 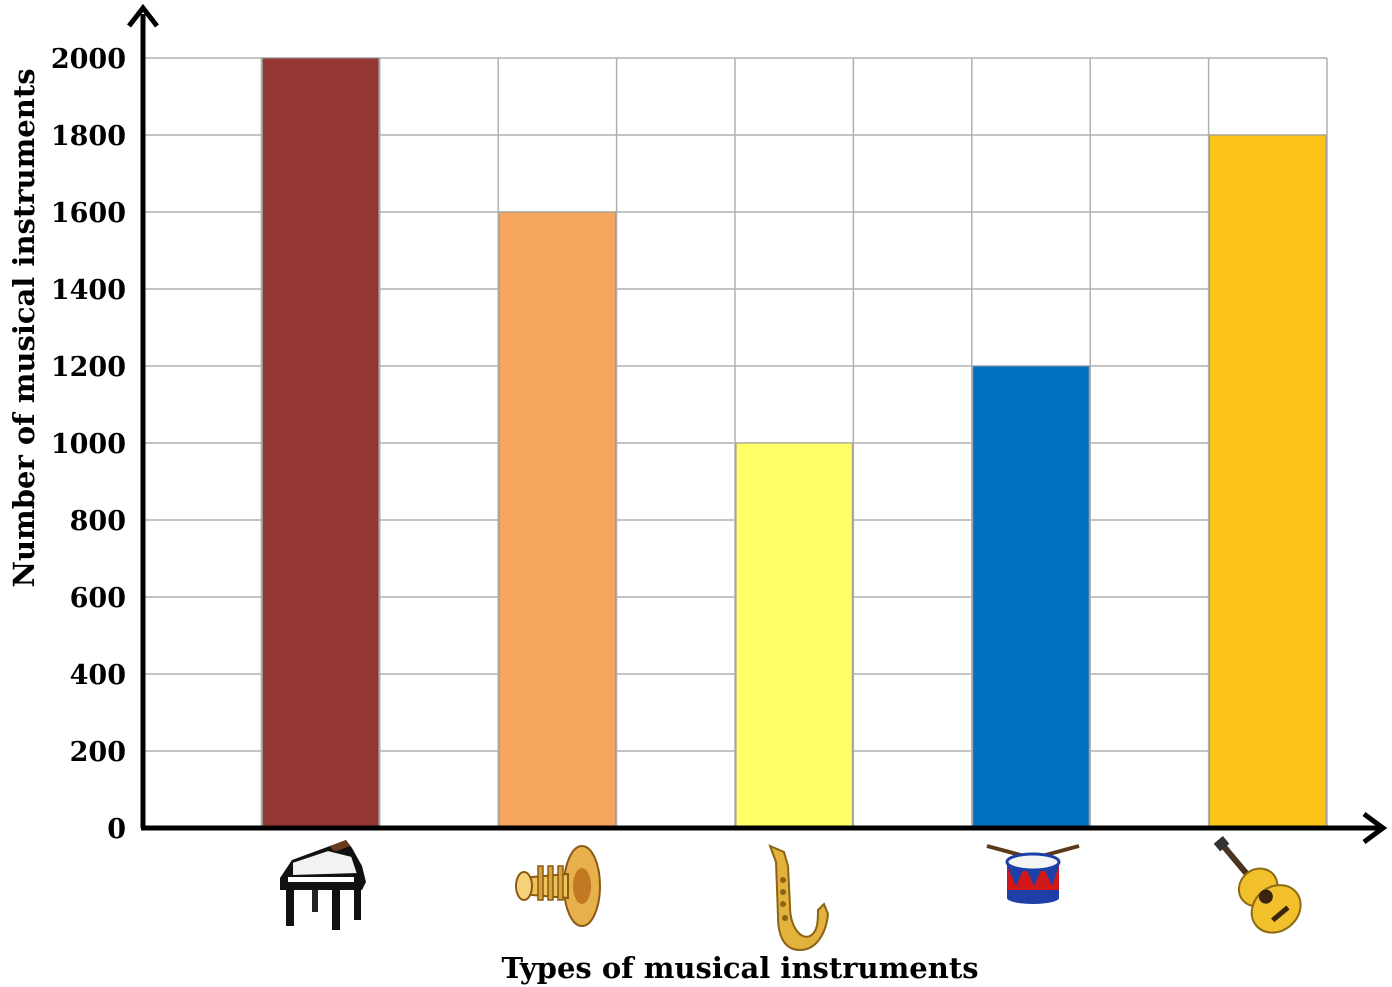 What do you see at coordinates (88, 367) in the screenshot?
I see `y-tick-label: 1200` at bounding box center [88, 367].